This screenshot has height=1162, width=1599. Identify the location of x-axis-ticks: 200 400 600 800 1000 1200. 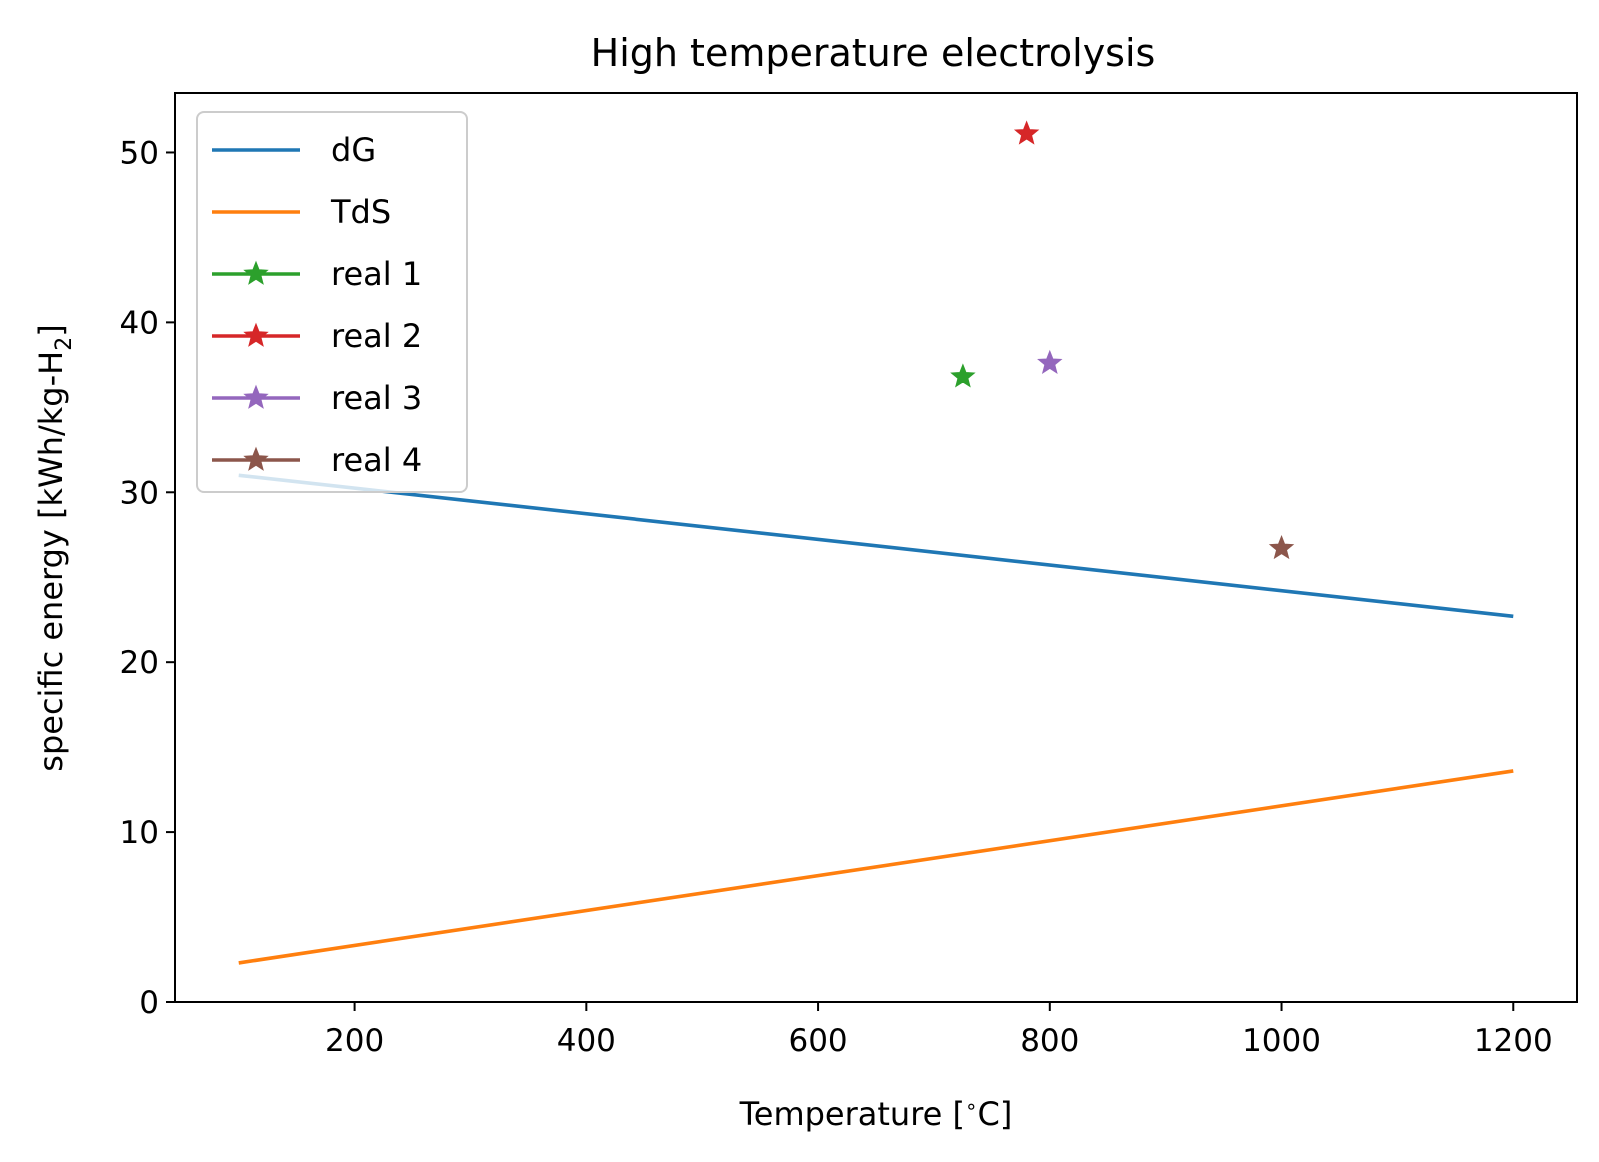
(939, 1030).